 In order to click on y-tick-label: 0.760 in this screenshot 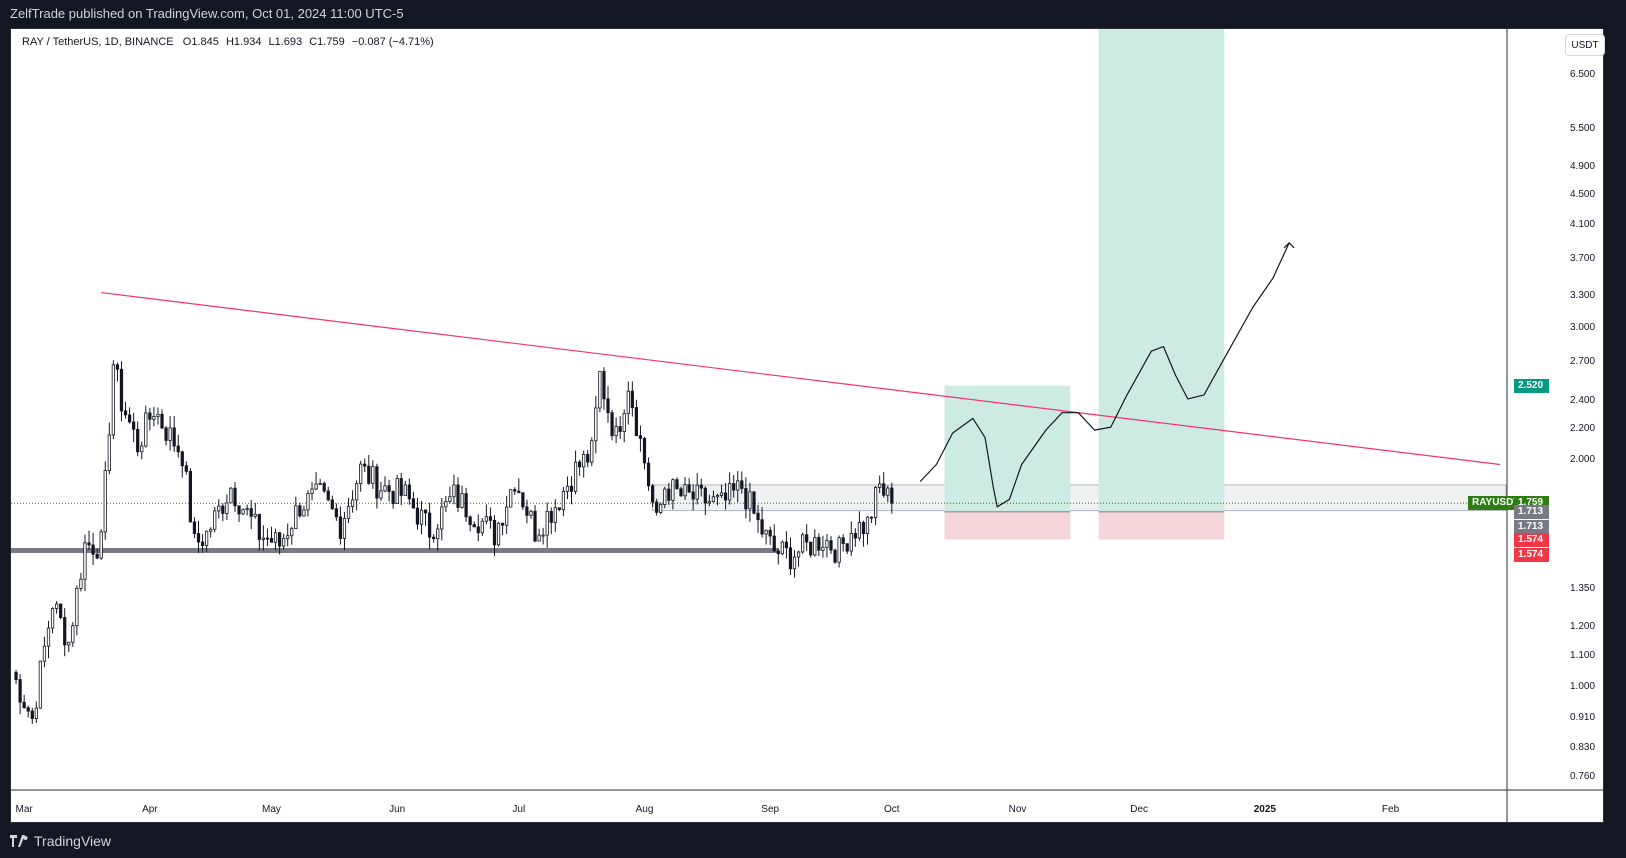, I will do `click(1583, 776)`.